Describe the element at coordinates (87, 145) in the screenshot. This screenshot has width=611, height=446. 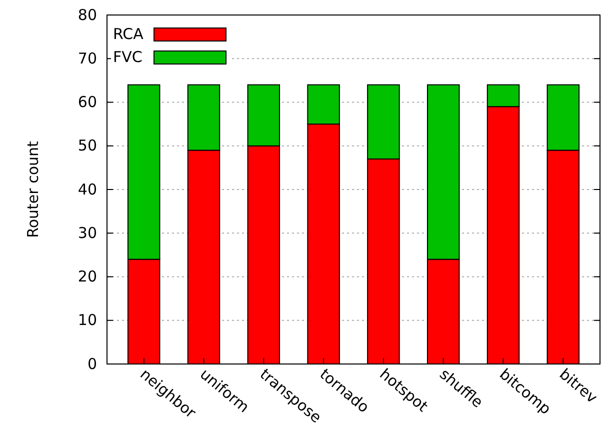
I see `y-tick-label: 50` at that location.